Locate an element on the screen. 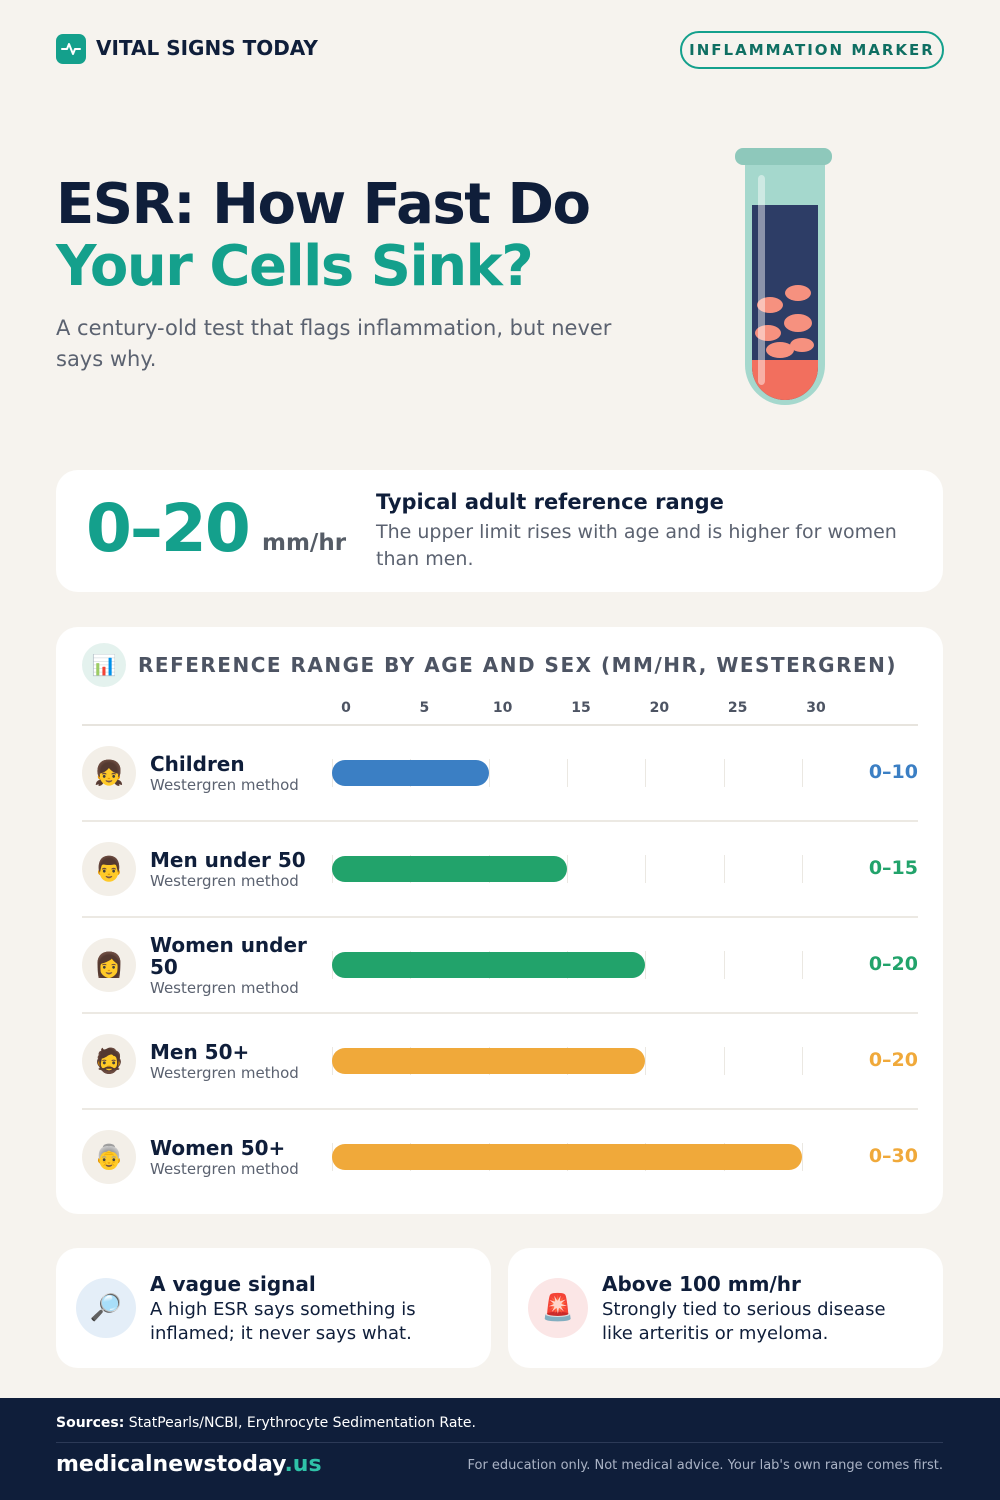 The image size is (1000, 1500). footer-domain: medicalnewstoday is located at coordinates (170, 1464).